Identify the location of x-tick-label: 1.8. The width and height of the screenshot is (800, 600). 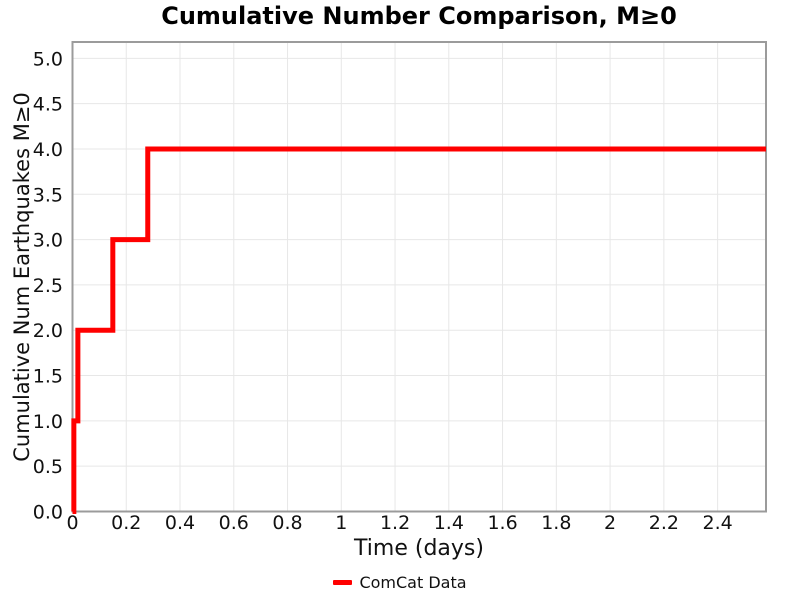
(556, 523).